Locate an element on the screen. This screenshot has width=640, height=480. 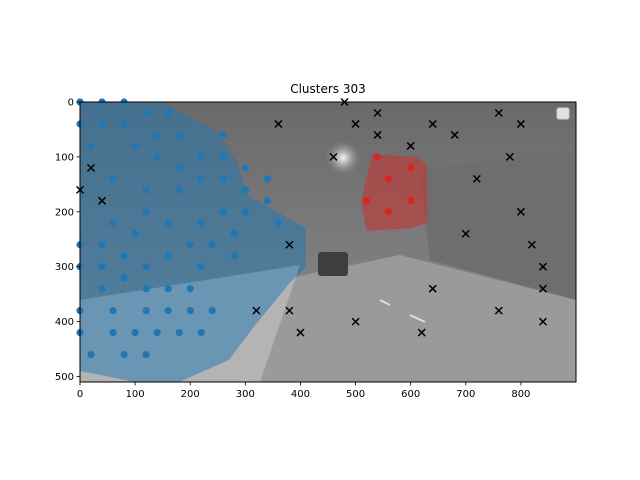
photo-building-right is located at coordinates (498, 225).